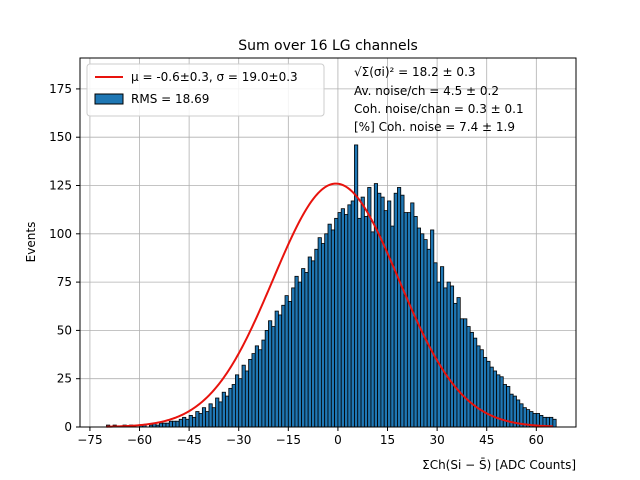  Describe the element at coordinates (68, 427) in the screenshot. I see `y-tick-label: 0` at that location.